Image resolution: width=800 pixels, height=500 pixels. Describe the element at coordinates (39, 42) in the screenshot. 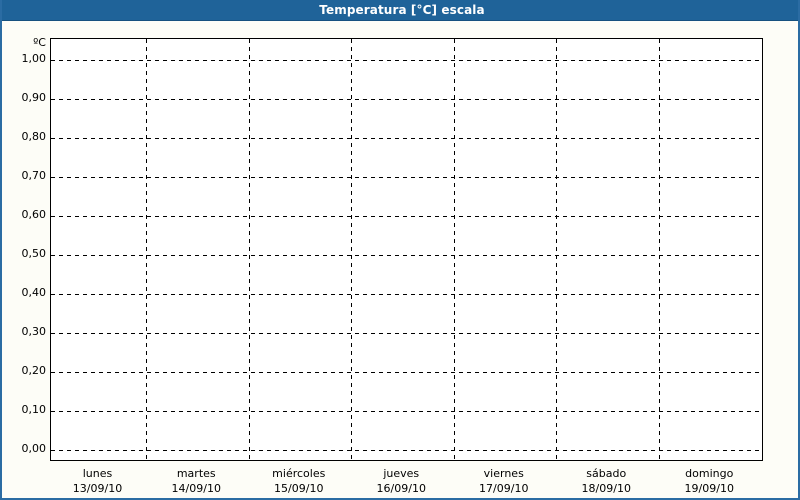

I see `y-axis-unit-label: ºC` at that location.